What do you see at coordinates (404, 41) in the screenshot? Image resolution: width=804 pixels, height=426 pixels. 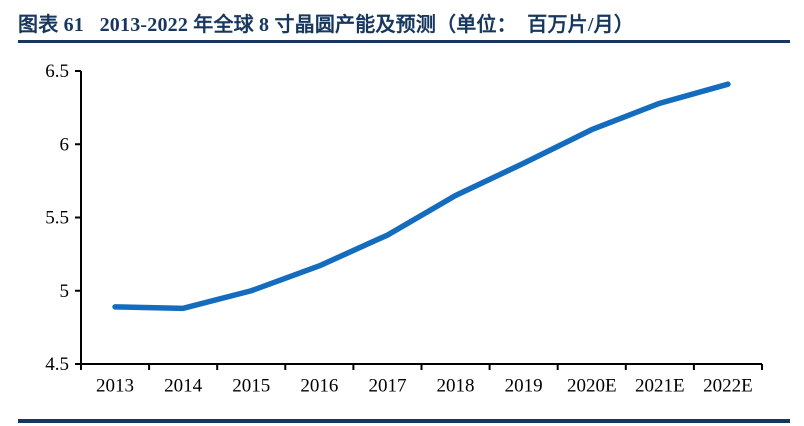 I see `title-divider-rule` at bounding box center [404, 41].